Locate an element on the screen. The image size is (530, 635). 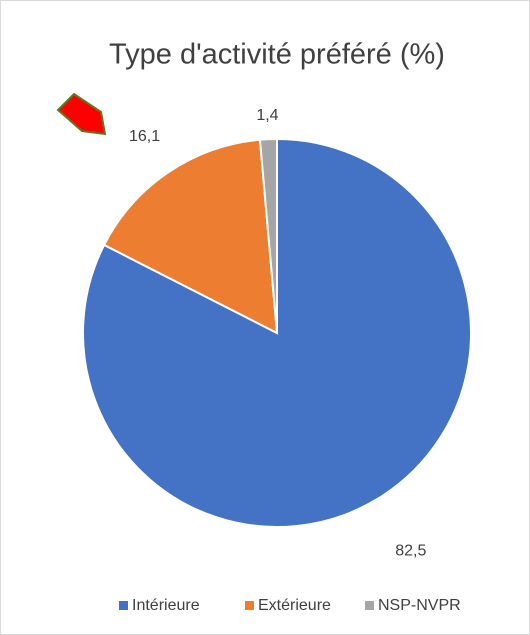
arrow-shape is located at coordinates (81, 114).